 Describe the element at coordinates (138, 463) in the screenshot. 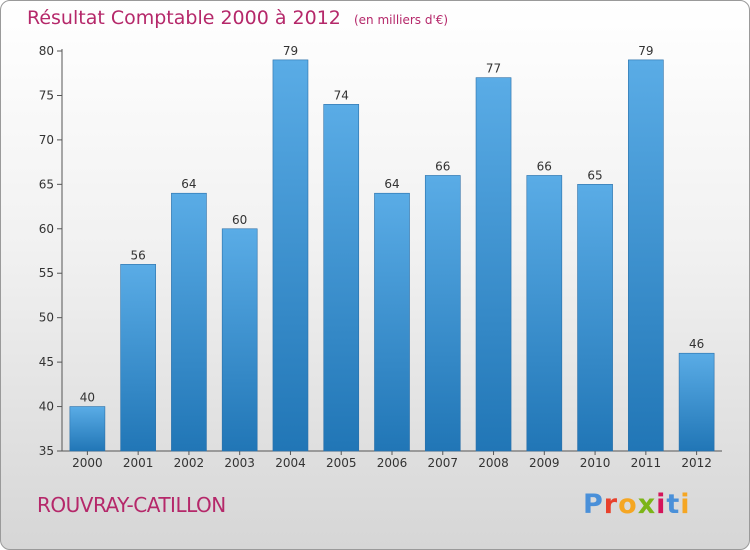

I see `x-tick-label: 2001` at that location.